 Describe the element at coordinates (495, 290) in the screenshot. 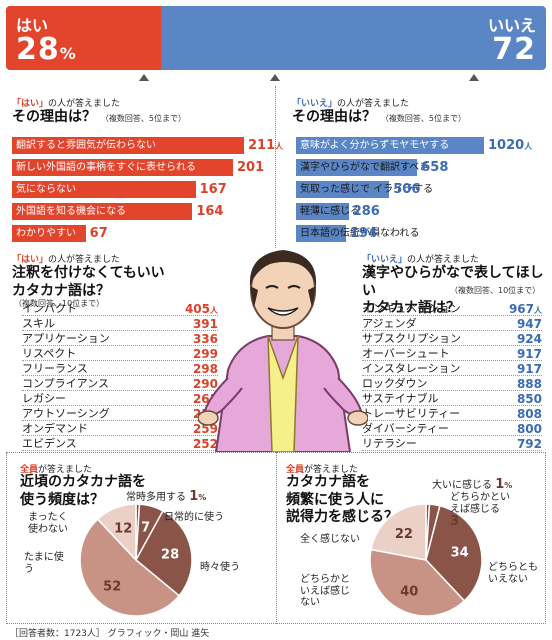

I see `katakana-no-note: （複数回答、10位まで）` at that location.